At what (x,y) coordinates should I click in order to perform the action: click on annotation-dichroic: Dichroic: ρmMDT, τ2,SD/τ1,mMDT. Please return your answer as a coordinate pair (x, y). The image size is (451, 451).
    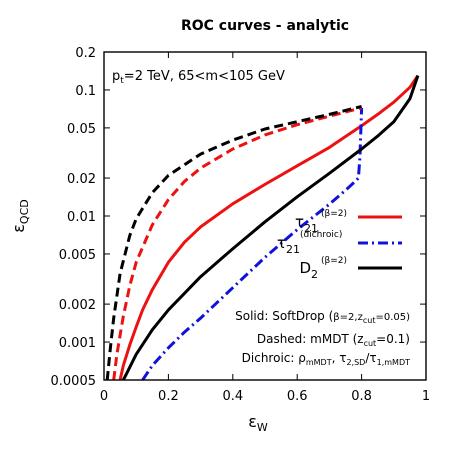
    Looking at the image, I should click on (326, 359).